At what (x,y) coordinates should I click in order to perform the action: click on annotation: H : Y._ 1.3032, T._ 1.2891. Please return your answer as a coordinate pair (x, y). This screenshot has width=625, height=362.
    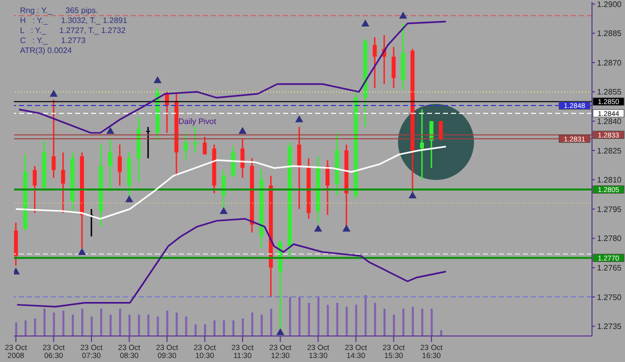
    Looking at the image, I should click on (74, 21).